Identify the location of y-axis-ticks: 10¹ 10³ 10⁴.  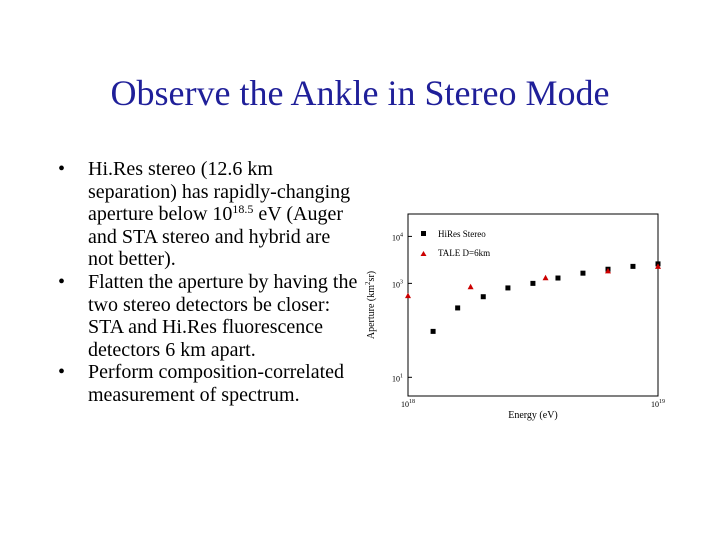
(402, 307).